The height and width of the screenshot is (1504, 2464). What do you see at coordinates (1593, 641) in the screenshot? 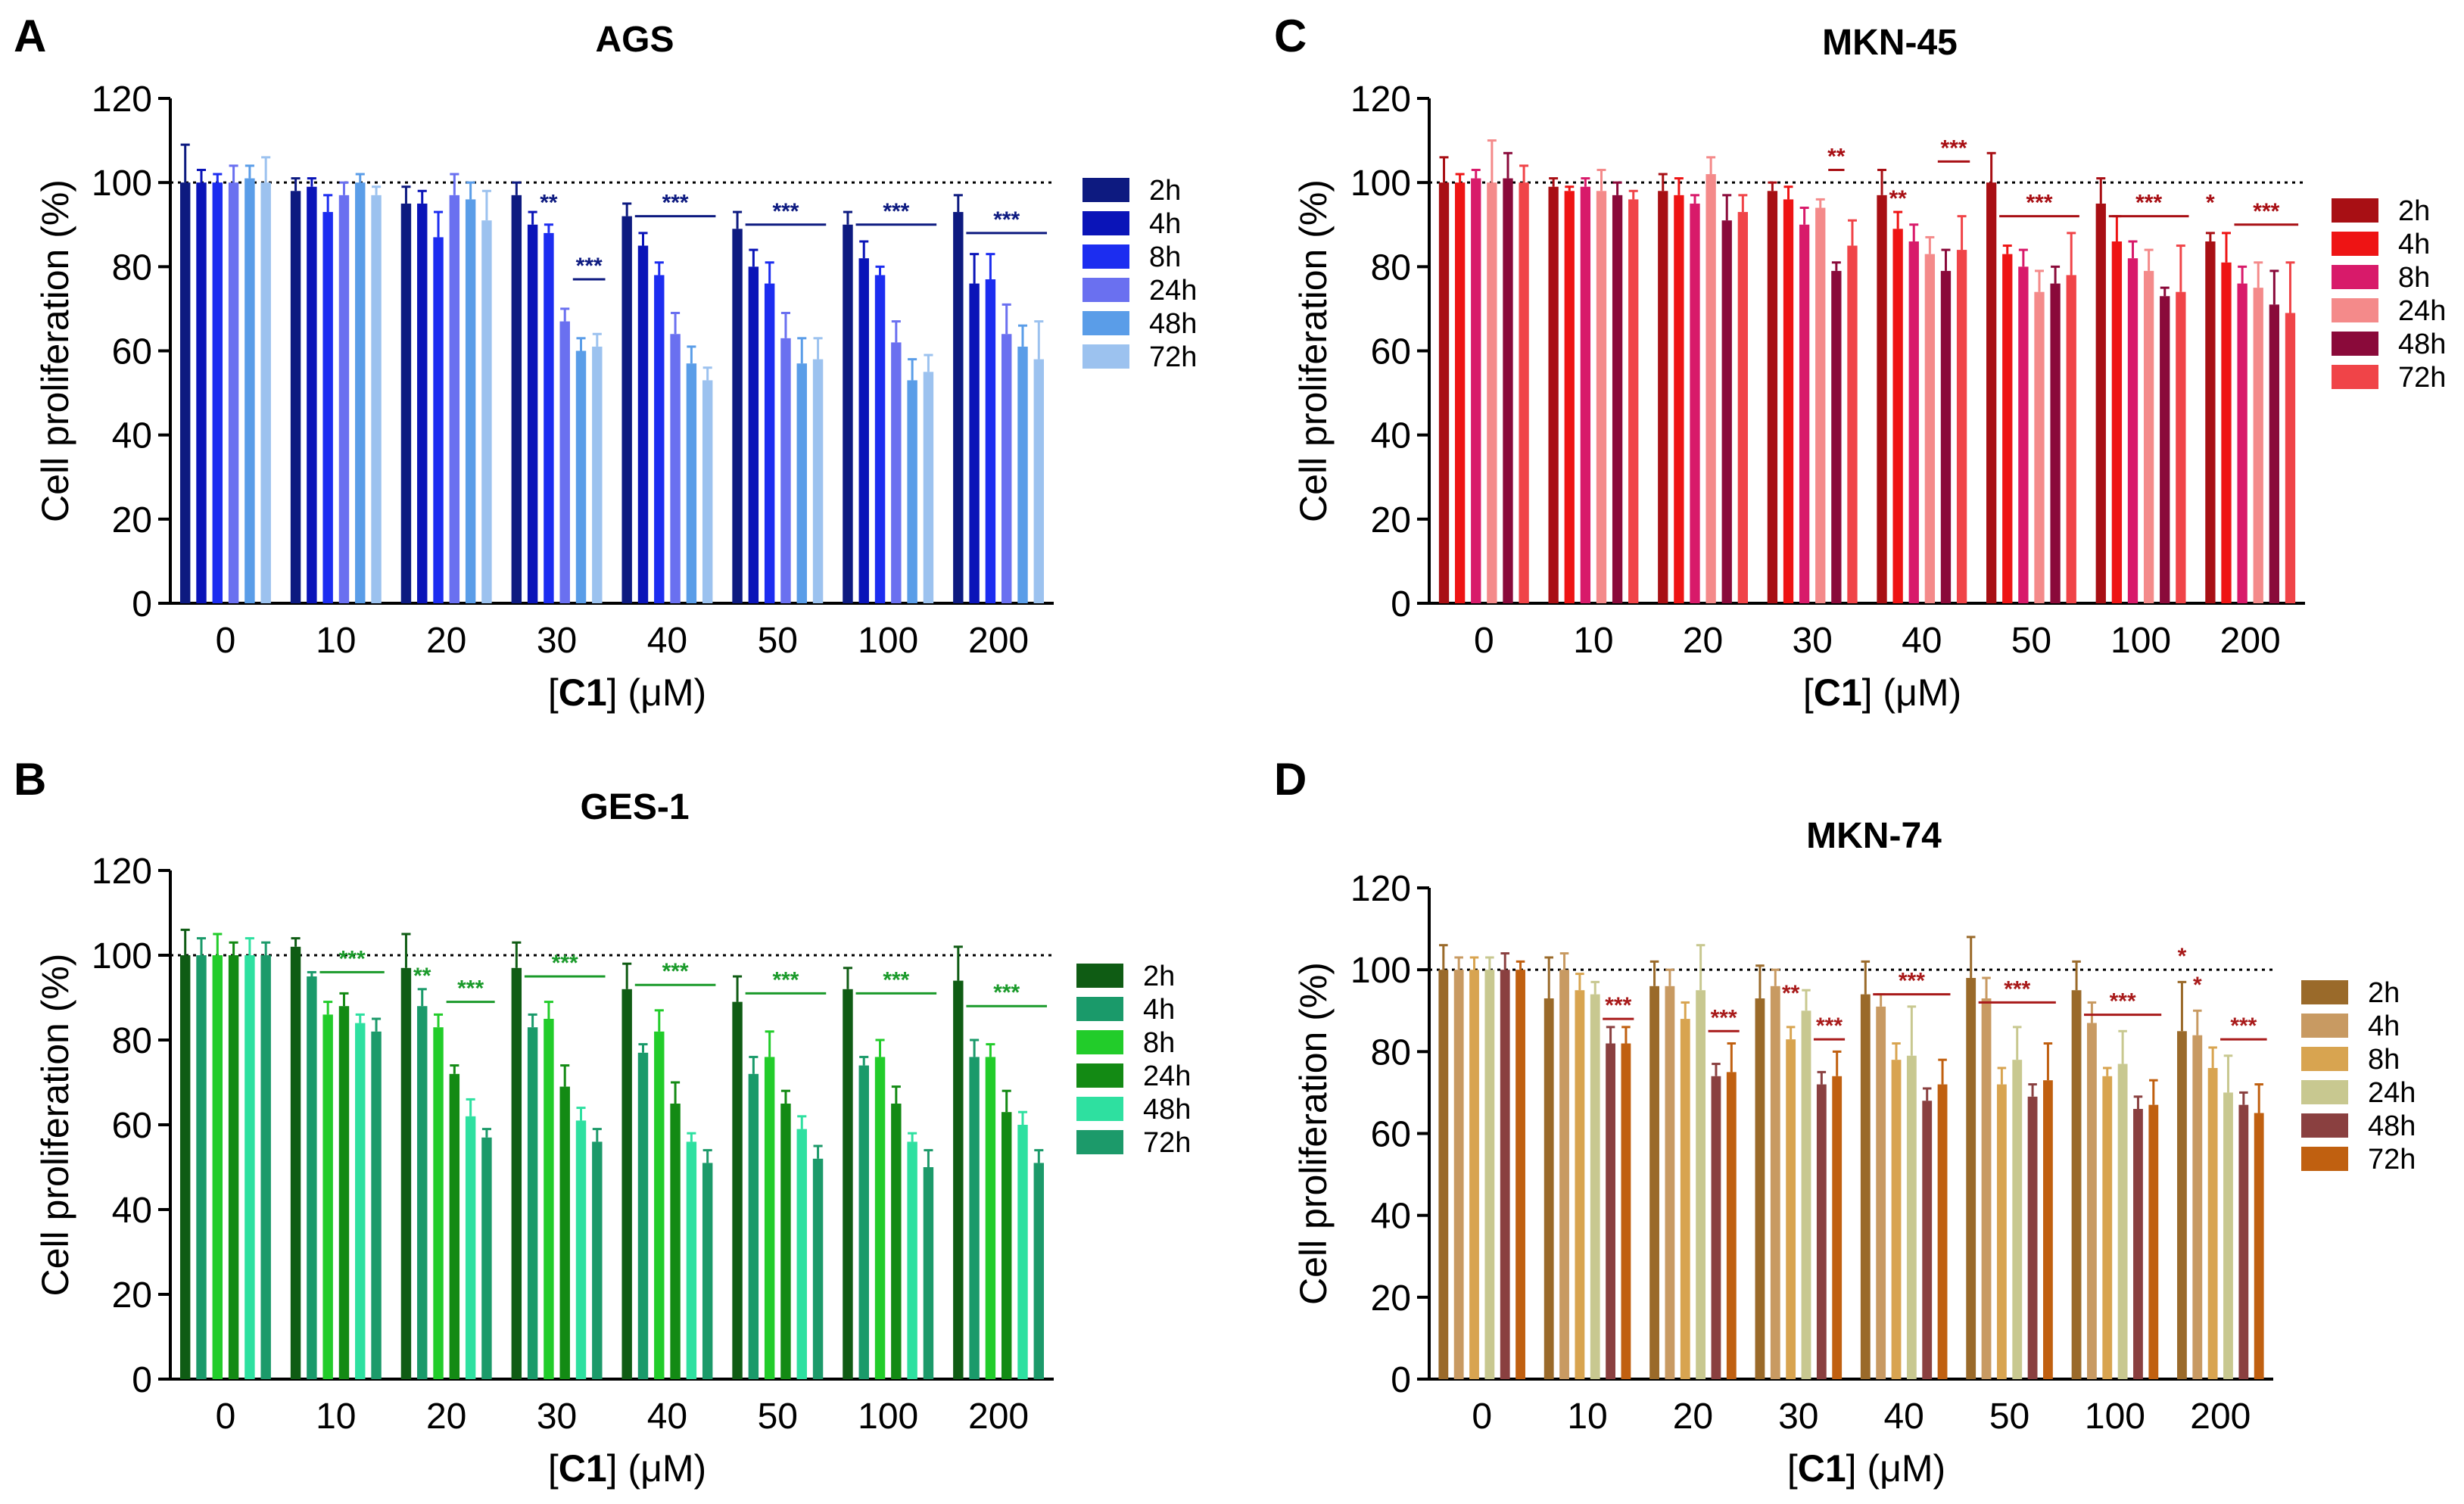
I see `x-tick-label: 10` at bounding box center [1593, 641].